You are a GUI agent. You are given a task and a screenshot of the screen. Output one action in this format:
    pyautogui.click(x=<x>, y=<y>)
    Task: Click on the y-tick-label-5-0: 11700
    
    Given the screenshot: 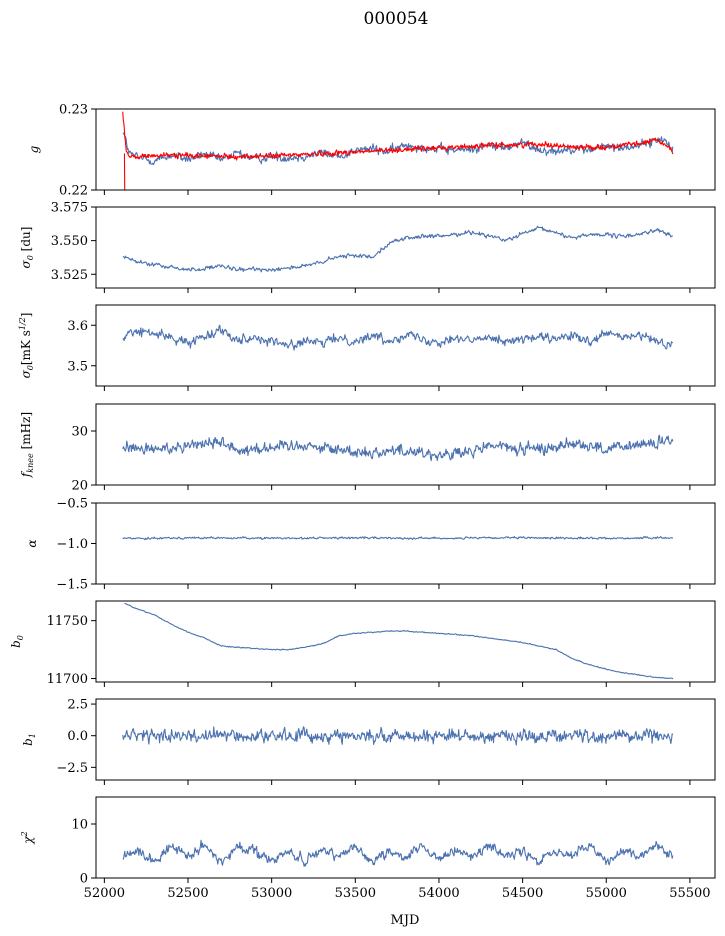 What is the action you would take?
    pyautogui.click(x=67, y=679)
    